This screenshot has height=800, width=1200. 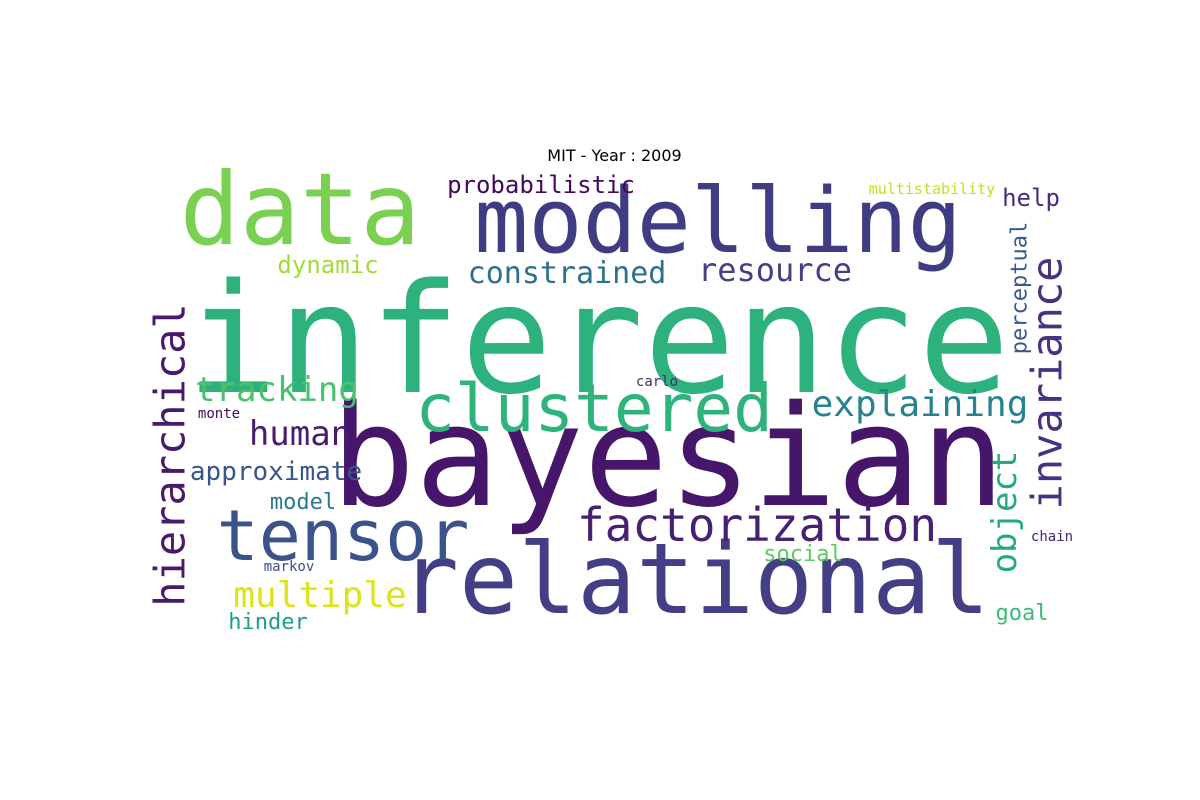 I want to click on word-hierarchical: hierarchical, so click(x=170, y=454).